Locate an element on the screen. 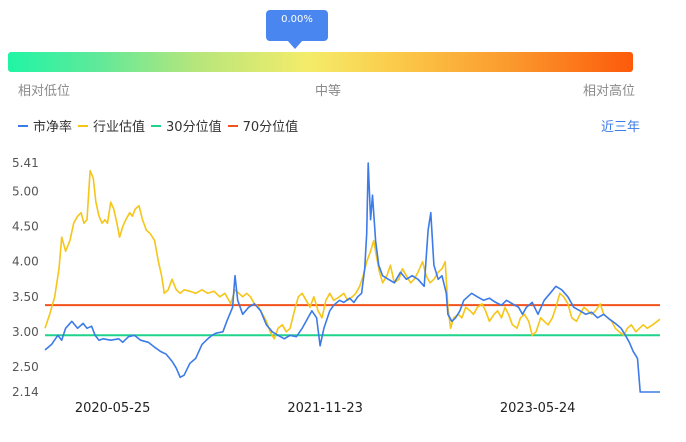  legend-swatch-p30 is located at coordinates (156, 125).